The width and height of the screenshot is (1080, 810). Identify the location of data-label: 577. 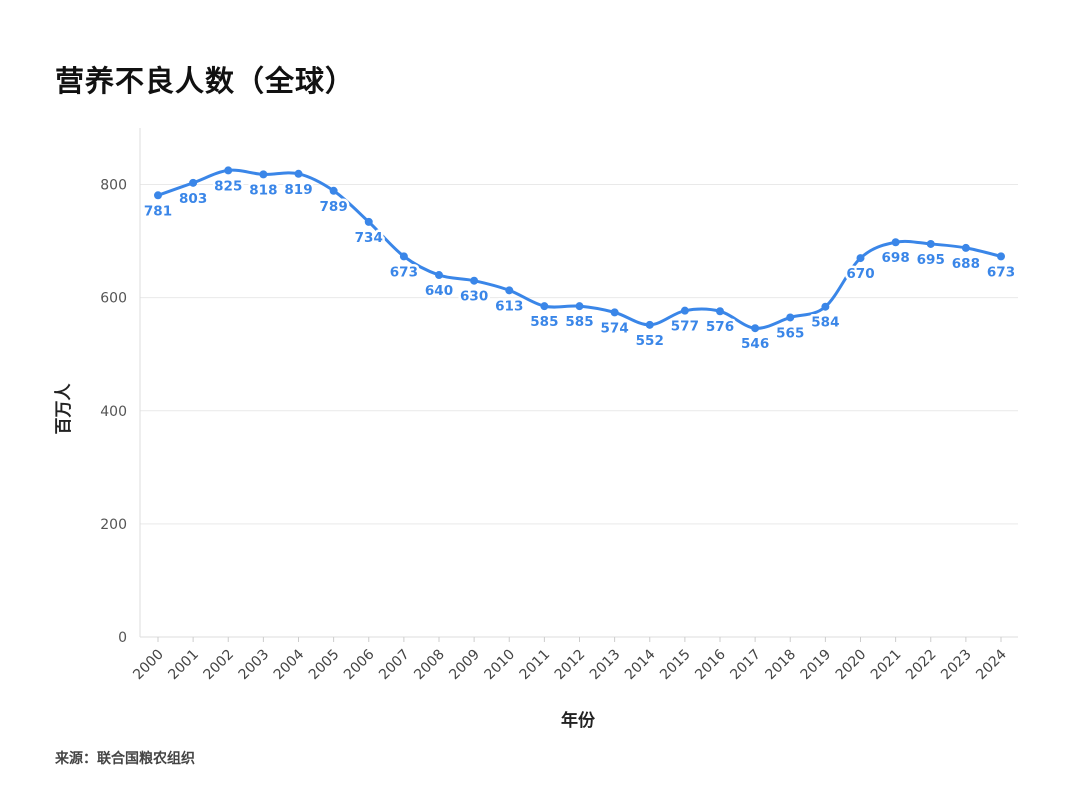
(685, 327).